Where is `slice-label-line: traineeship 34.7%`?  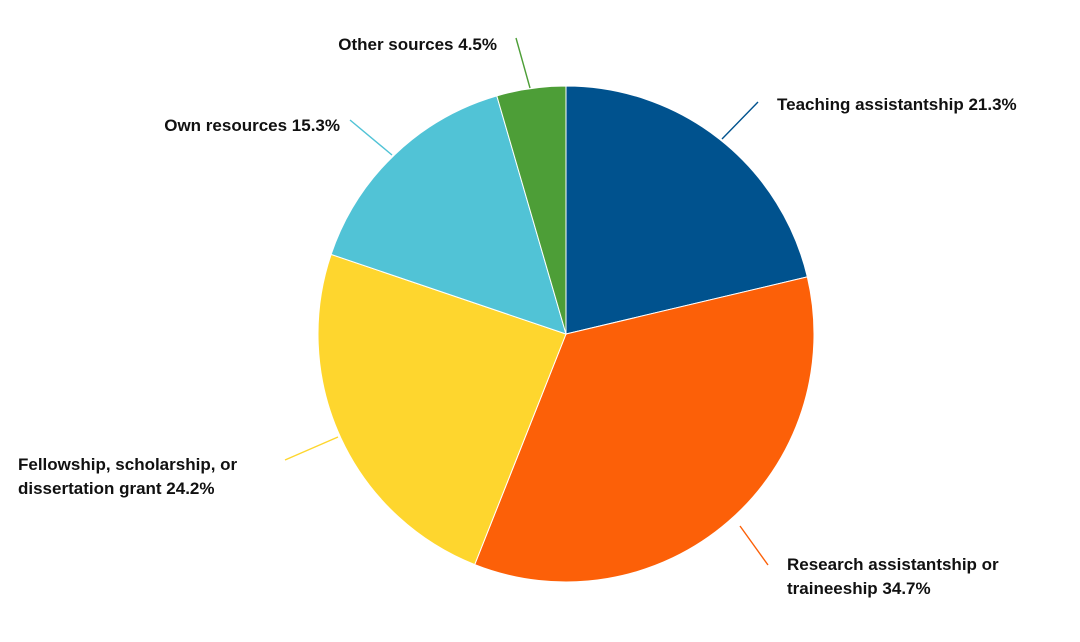
slice-label-line: traineeship 34.7% is located at coordinates (859, 588).